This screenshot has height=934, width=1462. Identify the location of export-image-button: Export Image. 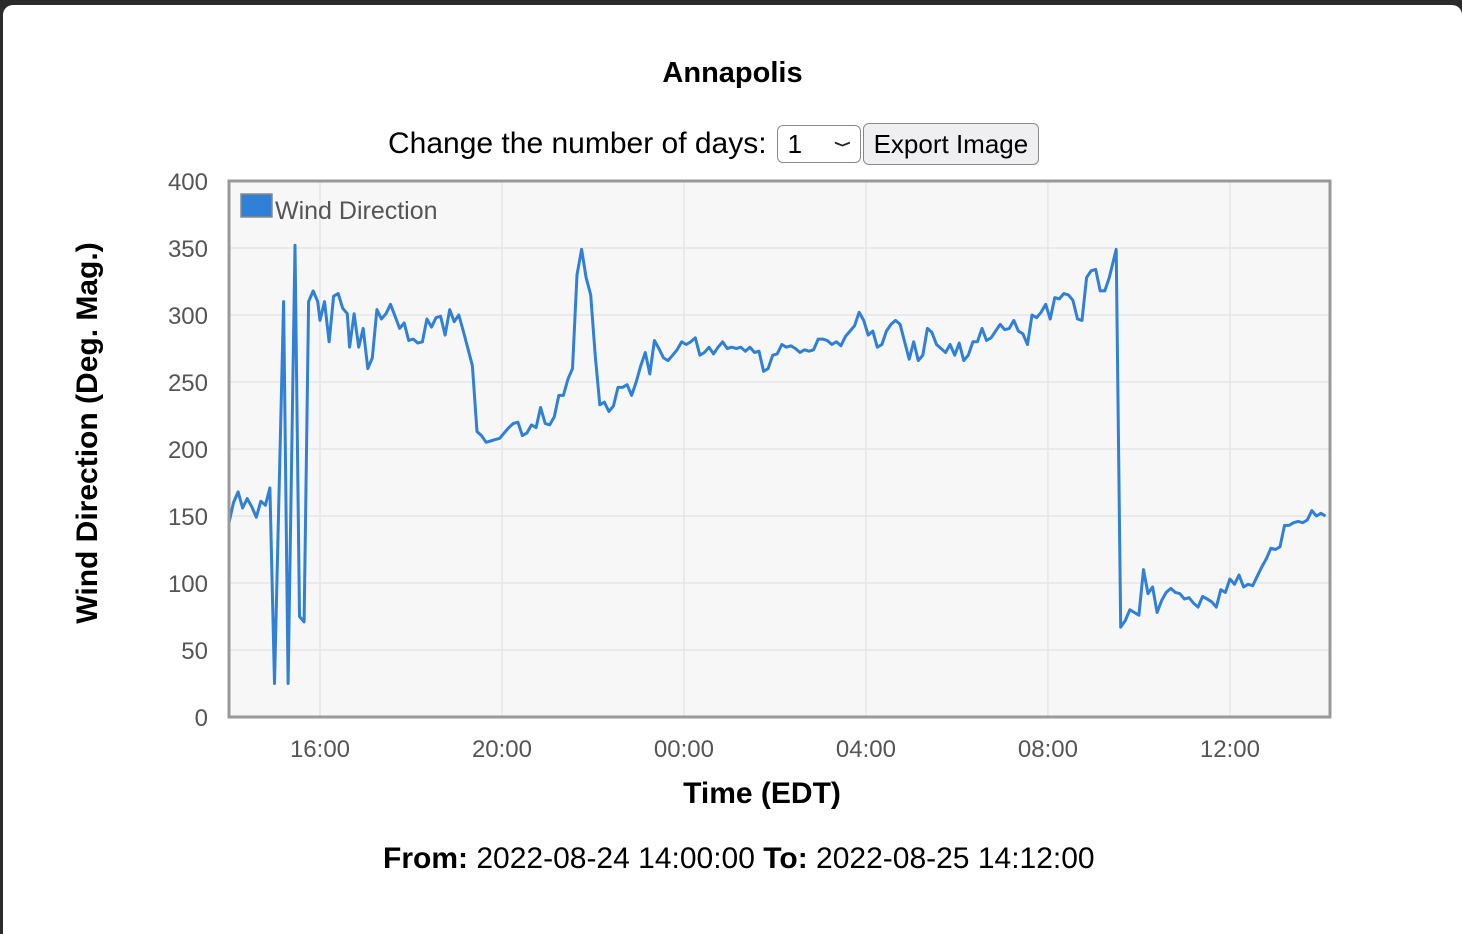
(951, 144).